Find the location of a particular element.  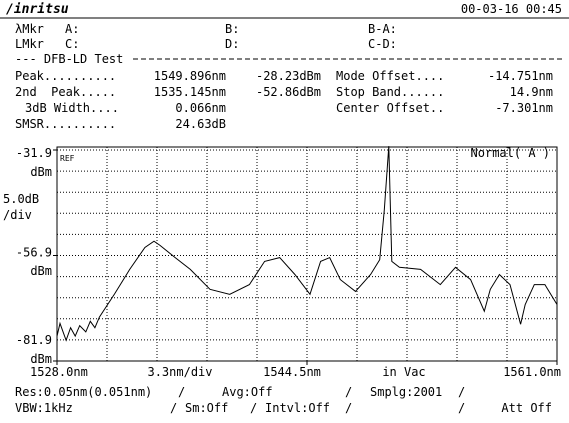

result-value: -52.86dBm is located at coordinates (288, 92).